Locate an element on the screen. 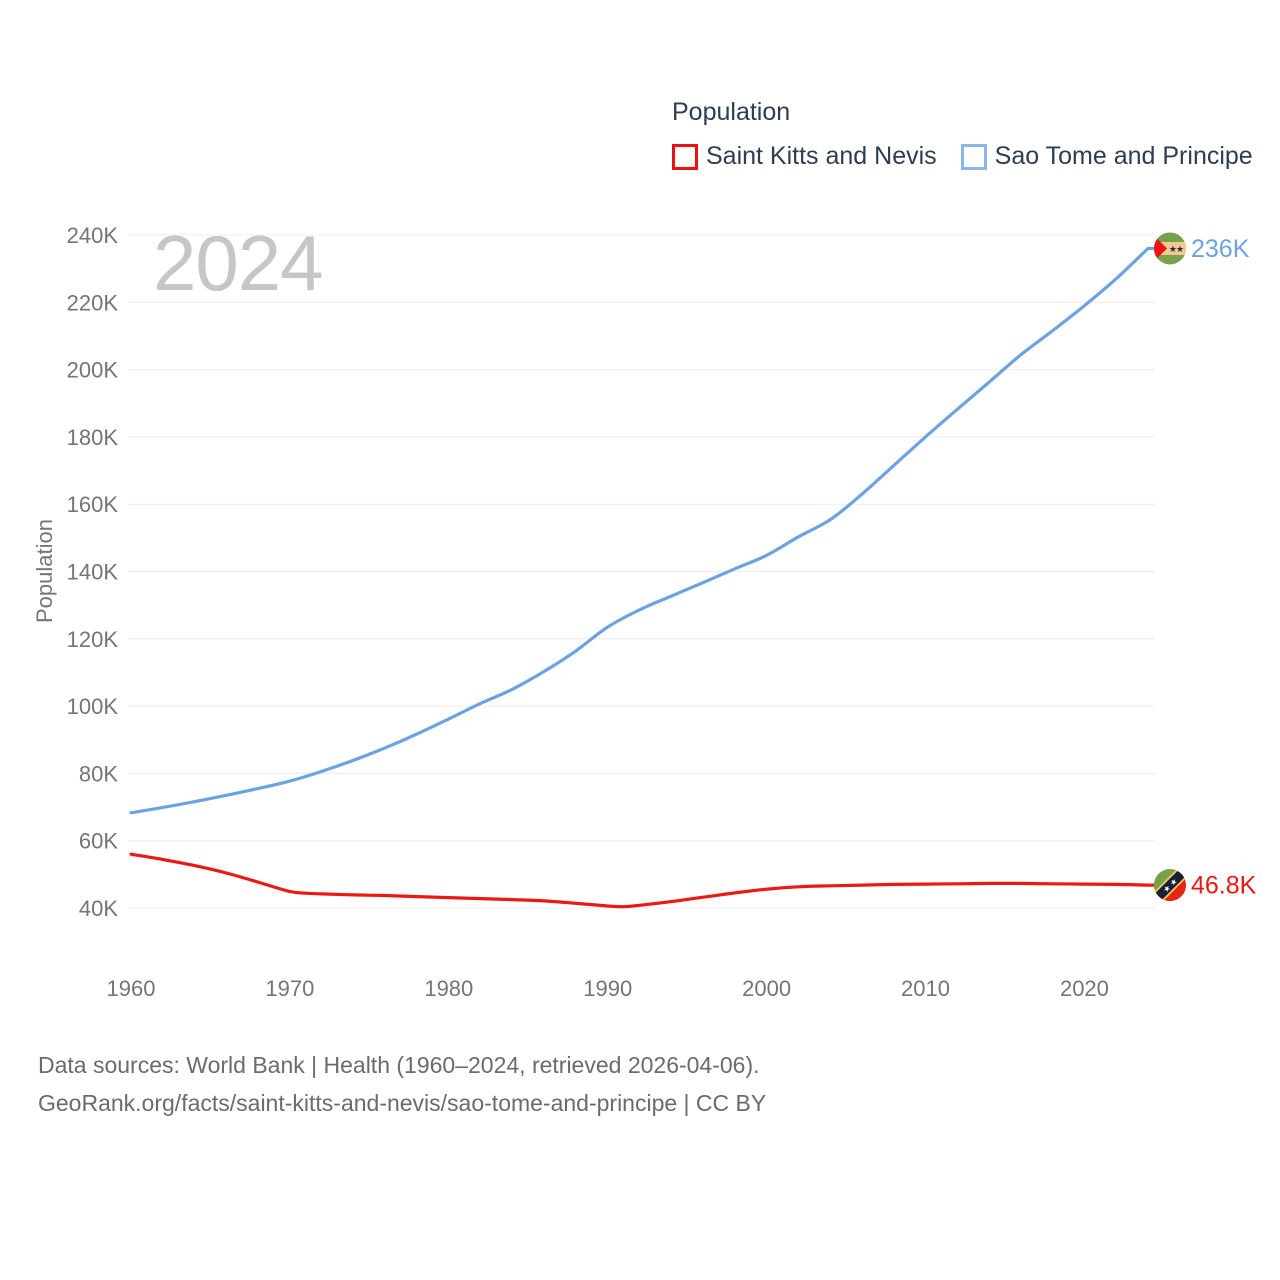 The height and width of the screenshot is (1280, 1280). series-end-value-sao-tome-and-principe: 236K is located at coordinates (1220, 249).